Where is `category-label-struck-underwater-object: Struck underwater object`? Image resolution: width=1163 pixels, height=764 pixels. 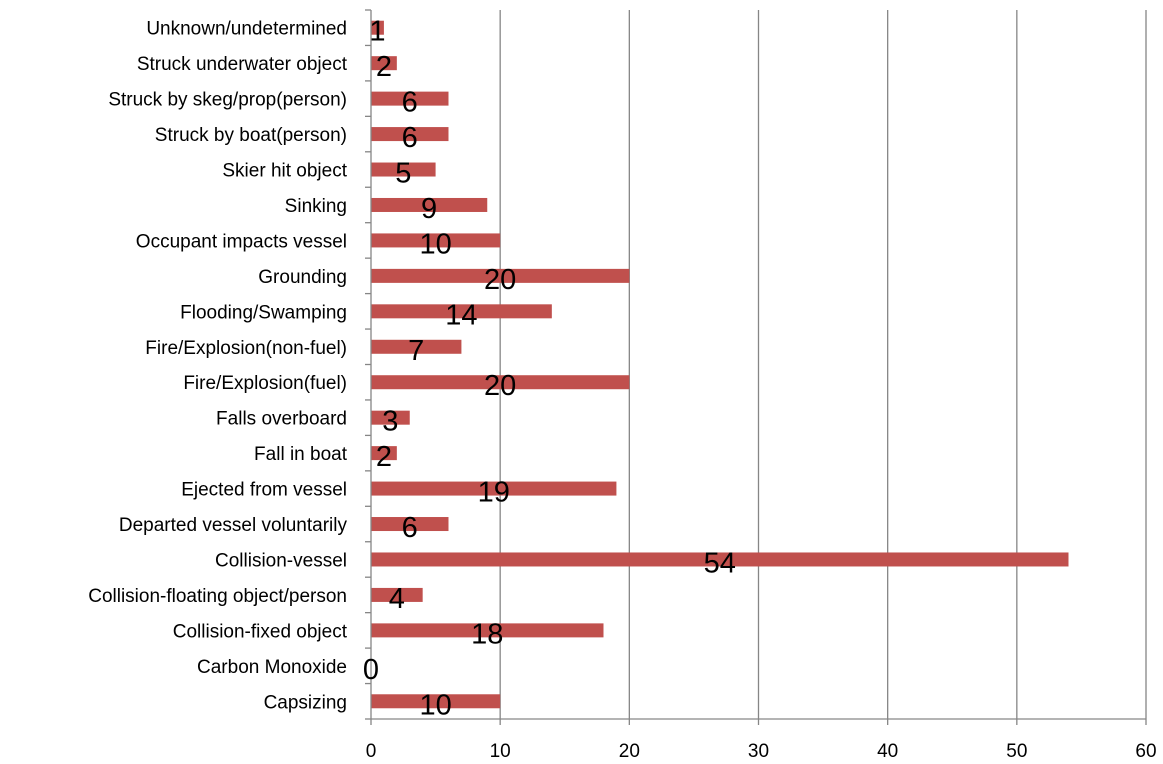
category-label-struck-underwater-object: Struck underwater object is located at coordinates (242, 64).